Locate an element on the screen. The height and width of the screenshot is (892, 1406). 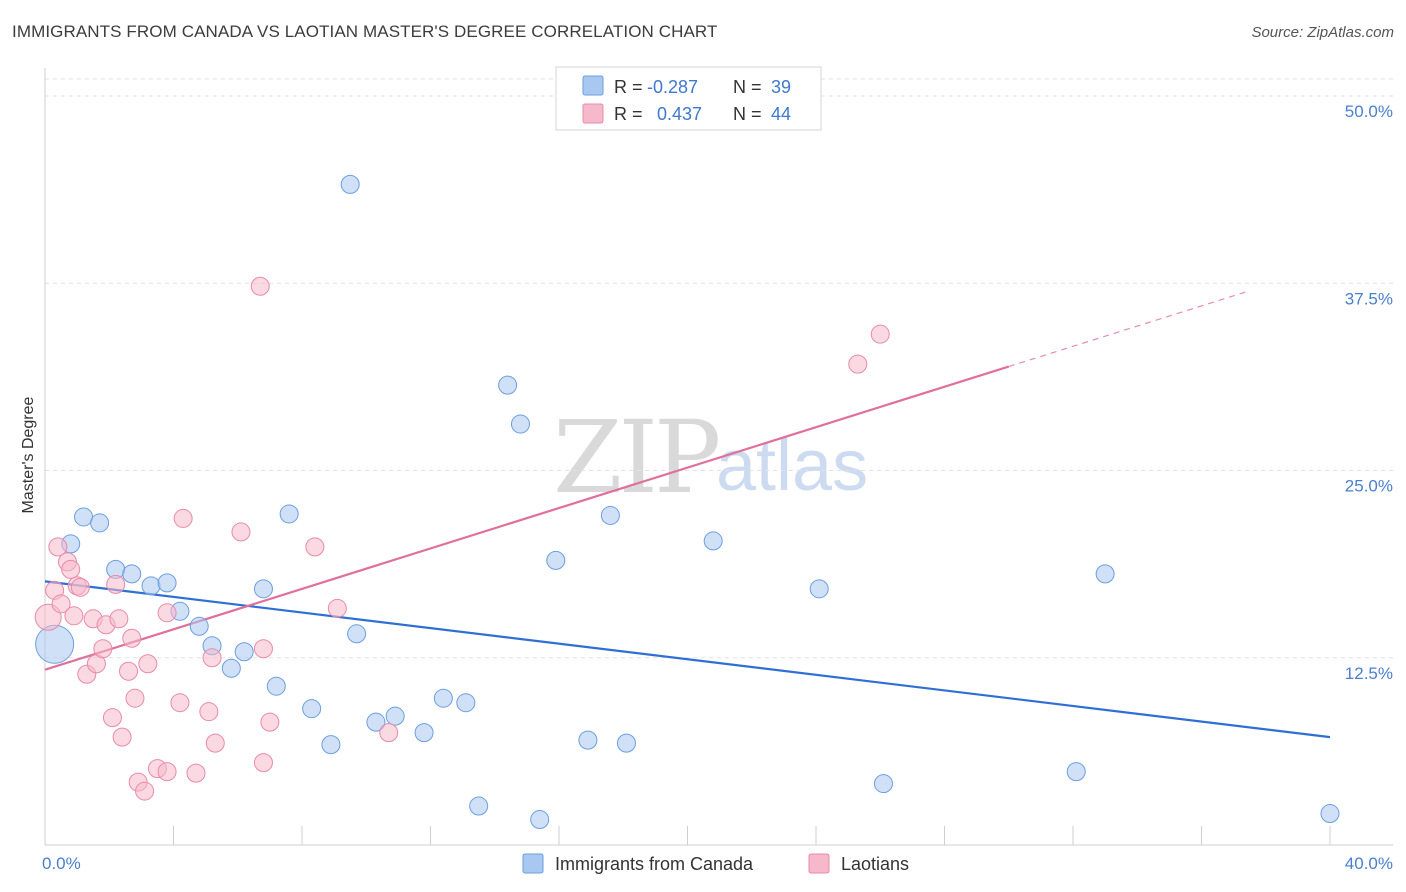
legend-n-label-canada: N = is located at coordinates (747, 87).